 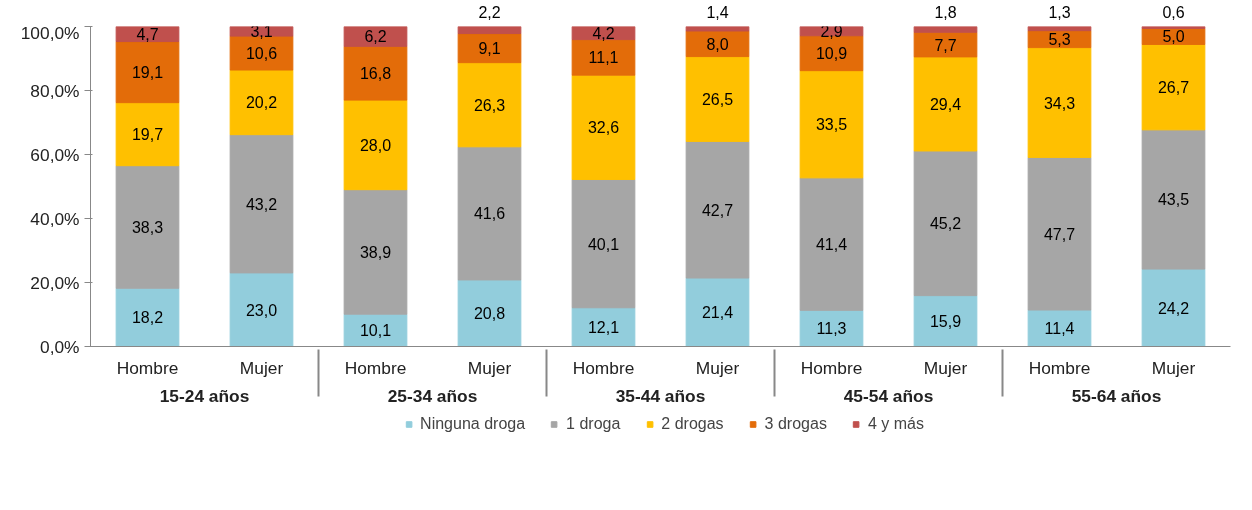 I want to click on data-label: 19,7, so click(x=147, y=135).